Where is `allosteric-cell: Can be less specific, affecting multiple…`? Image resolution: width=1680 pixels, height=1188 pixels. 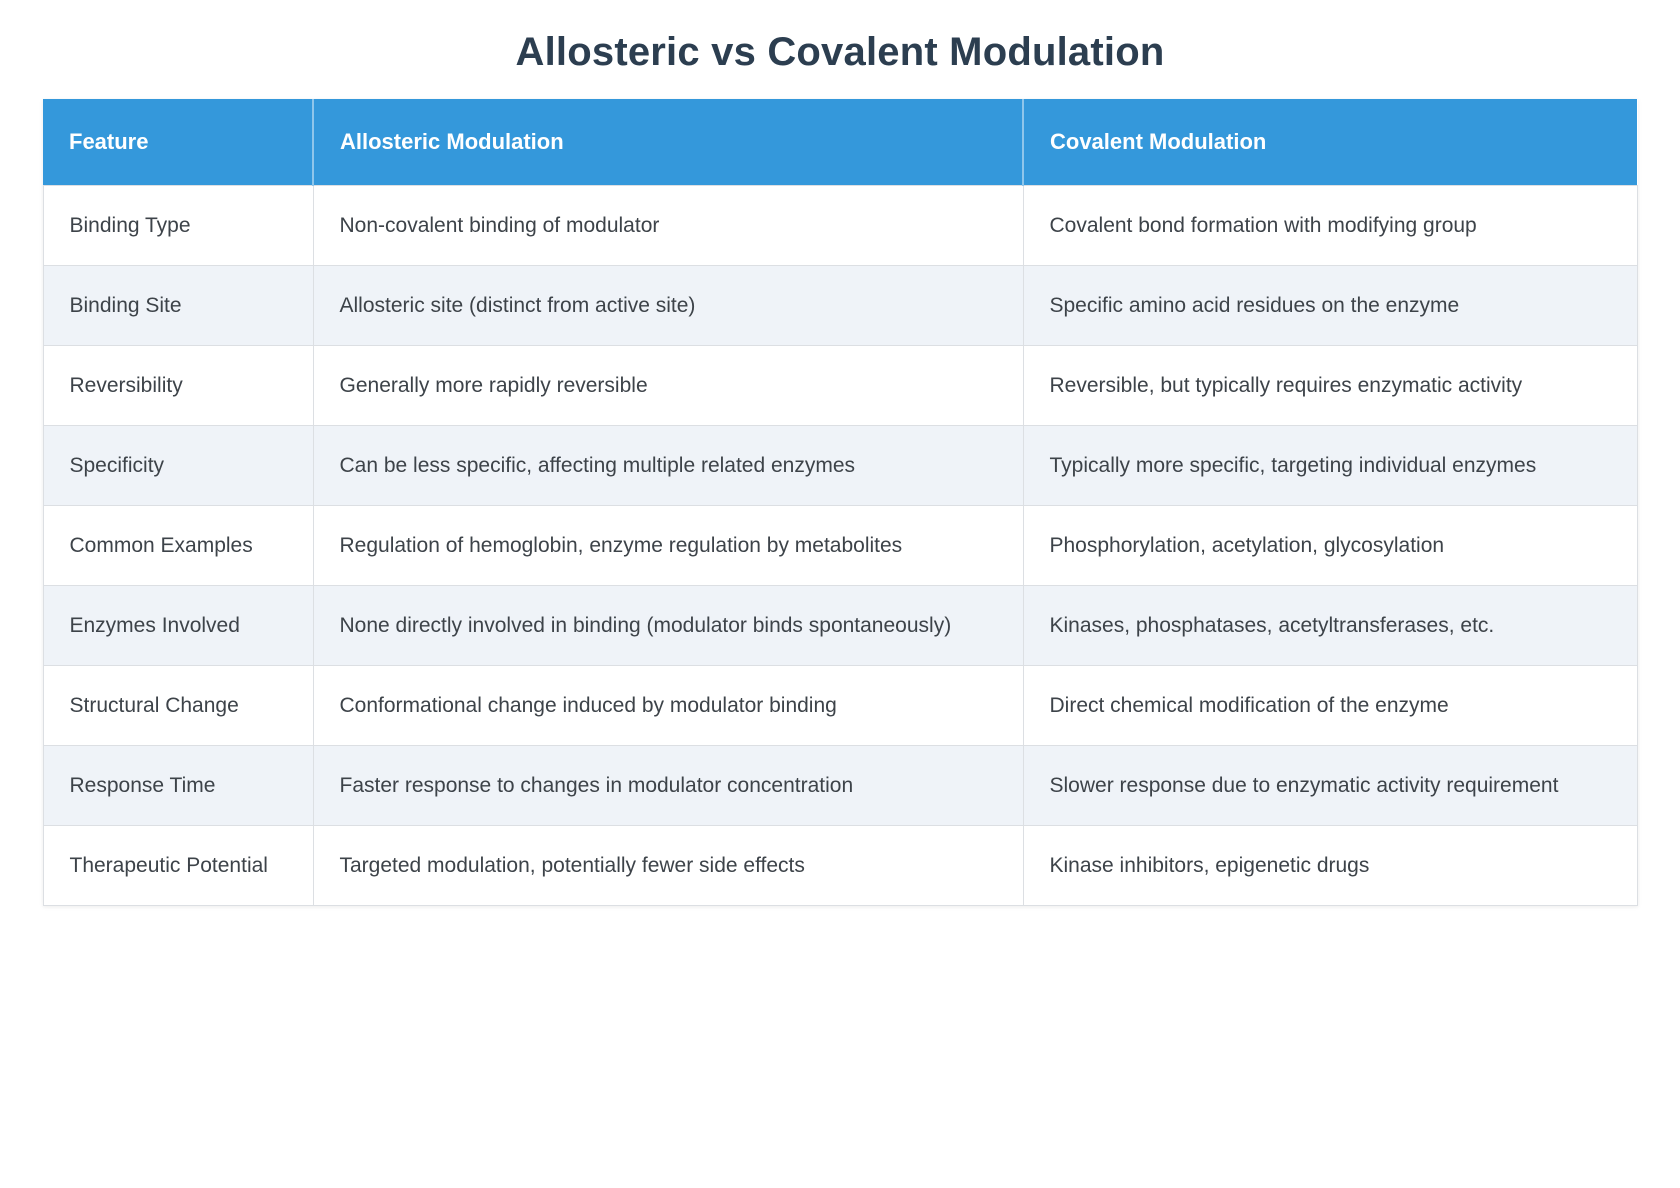
allosteric-cell: Can be less specific, affecting multiple… is located at coordinates (668, 465).